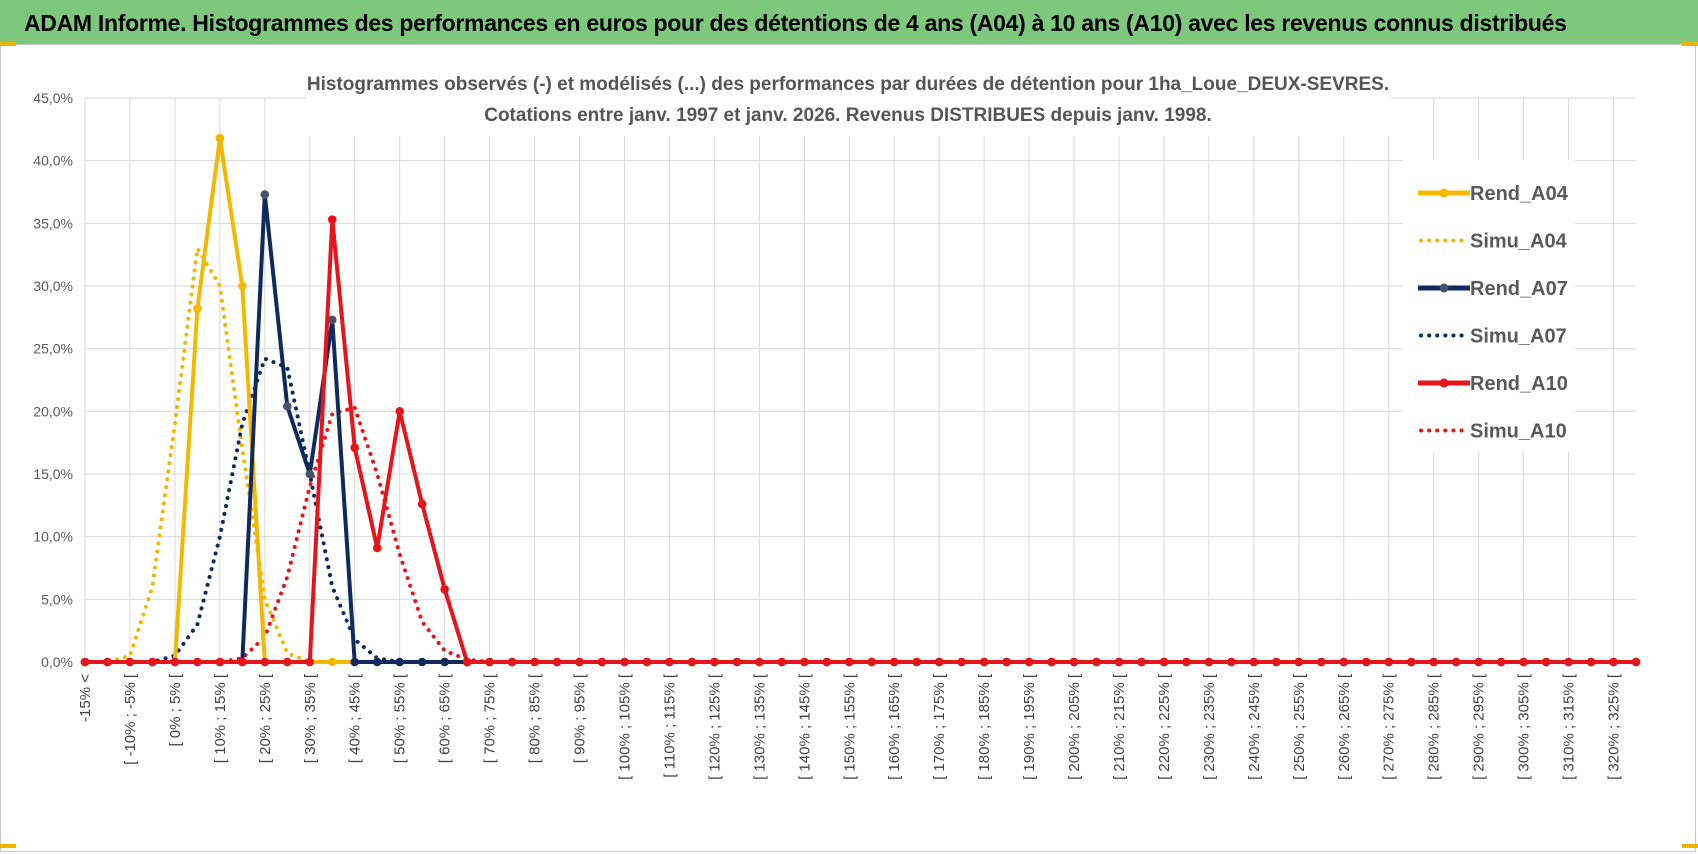 This screenshot has width=1698, height=854. What do you see at coordinates (57, 662) in the screenshot?
I see `y-tick-label: 0,0%` at bounding box center [57, 662].